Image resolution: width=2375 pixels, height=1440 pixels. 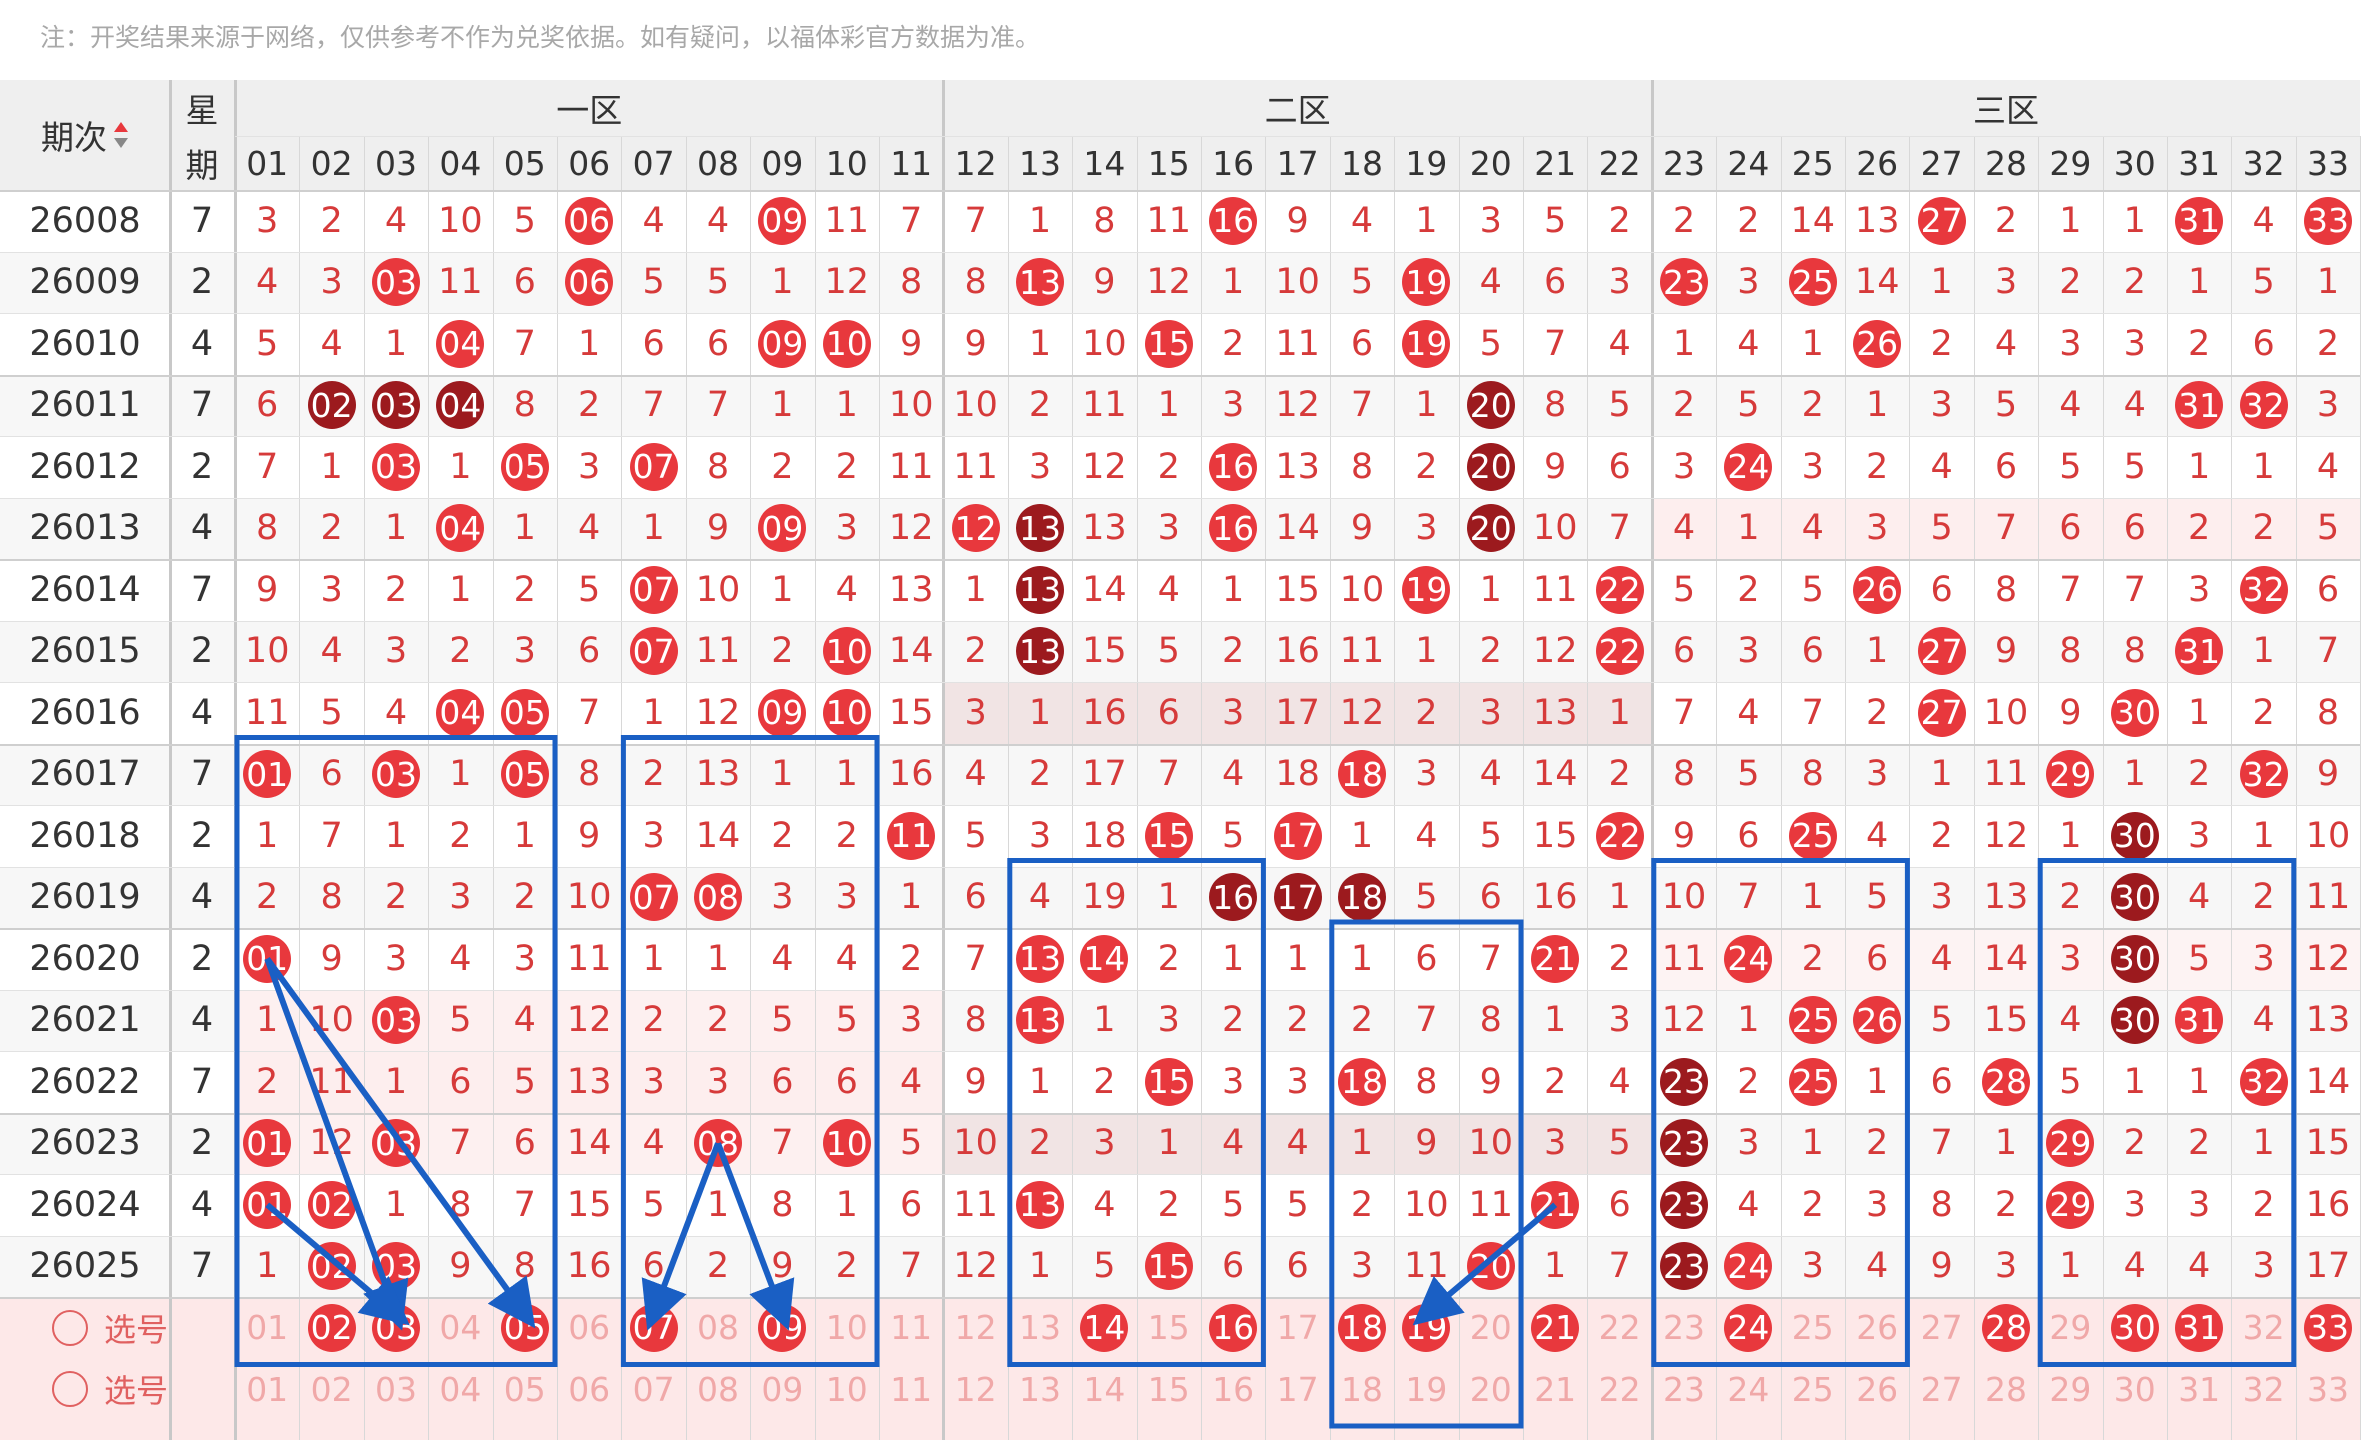 I want to click on picked-number-ball: 16, so click(x=1233, y=1327).